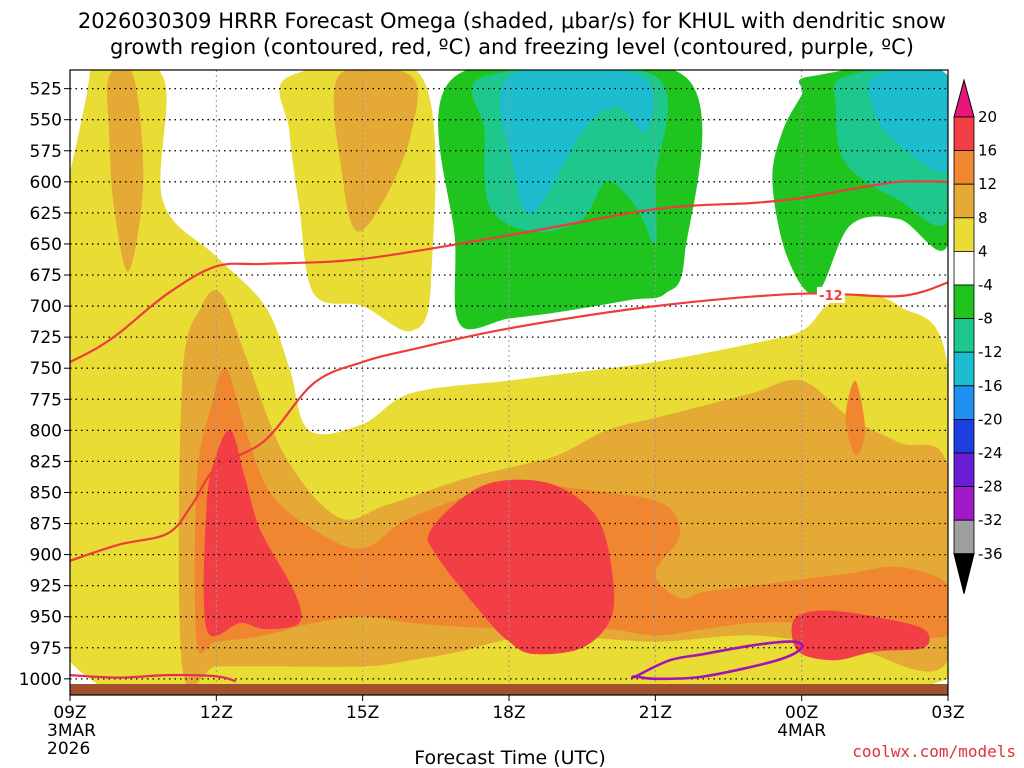 The image size is (1024, 768). What do you see at coordinates (990, 554) in the screenshot?
I see `colorbar-label--36: -36` at bounding box center [990, 554].